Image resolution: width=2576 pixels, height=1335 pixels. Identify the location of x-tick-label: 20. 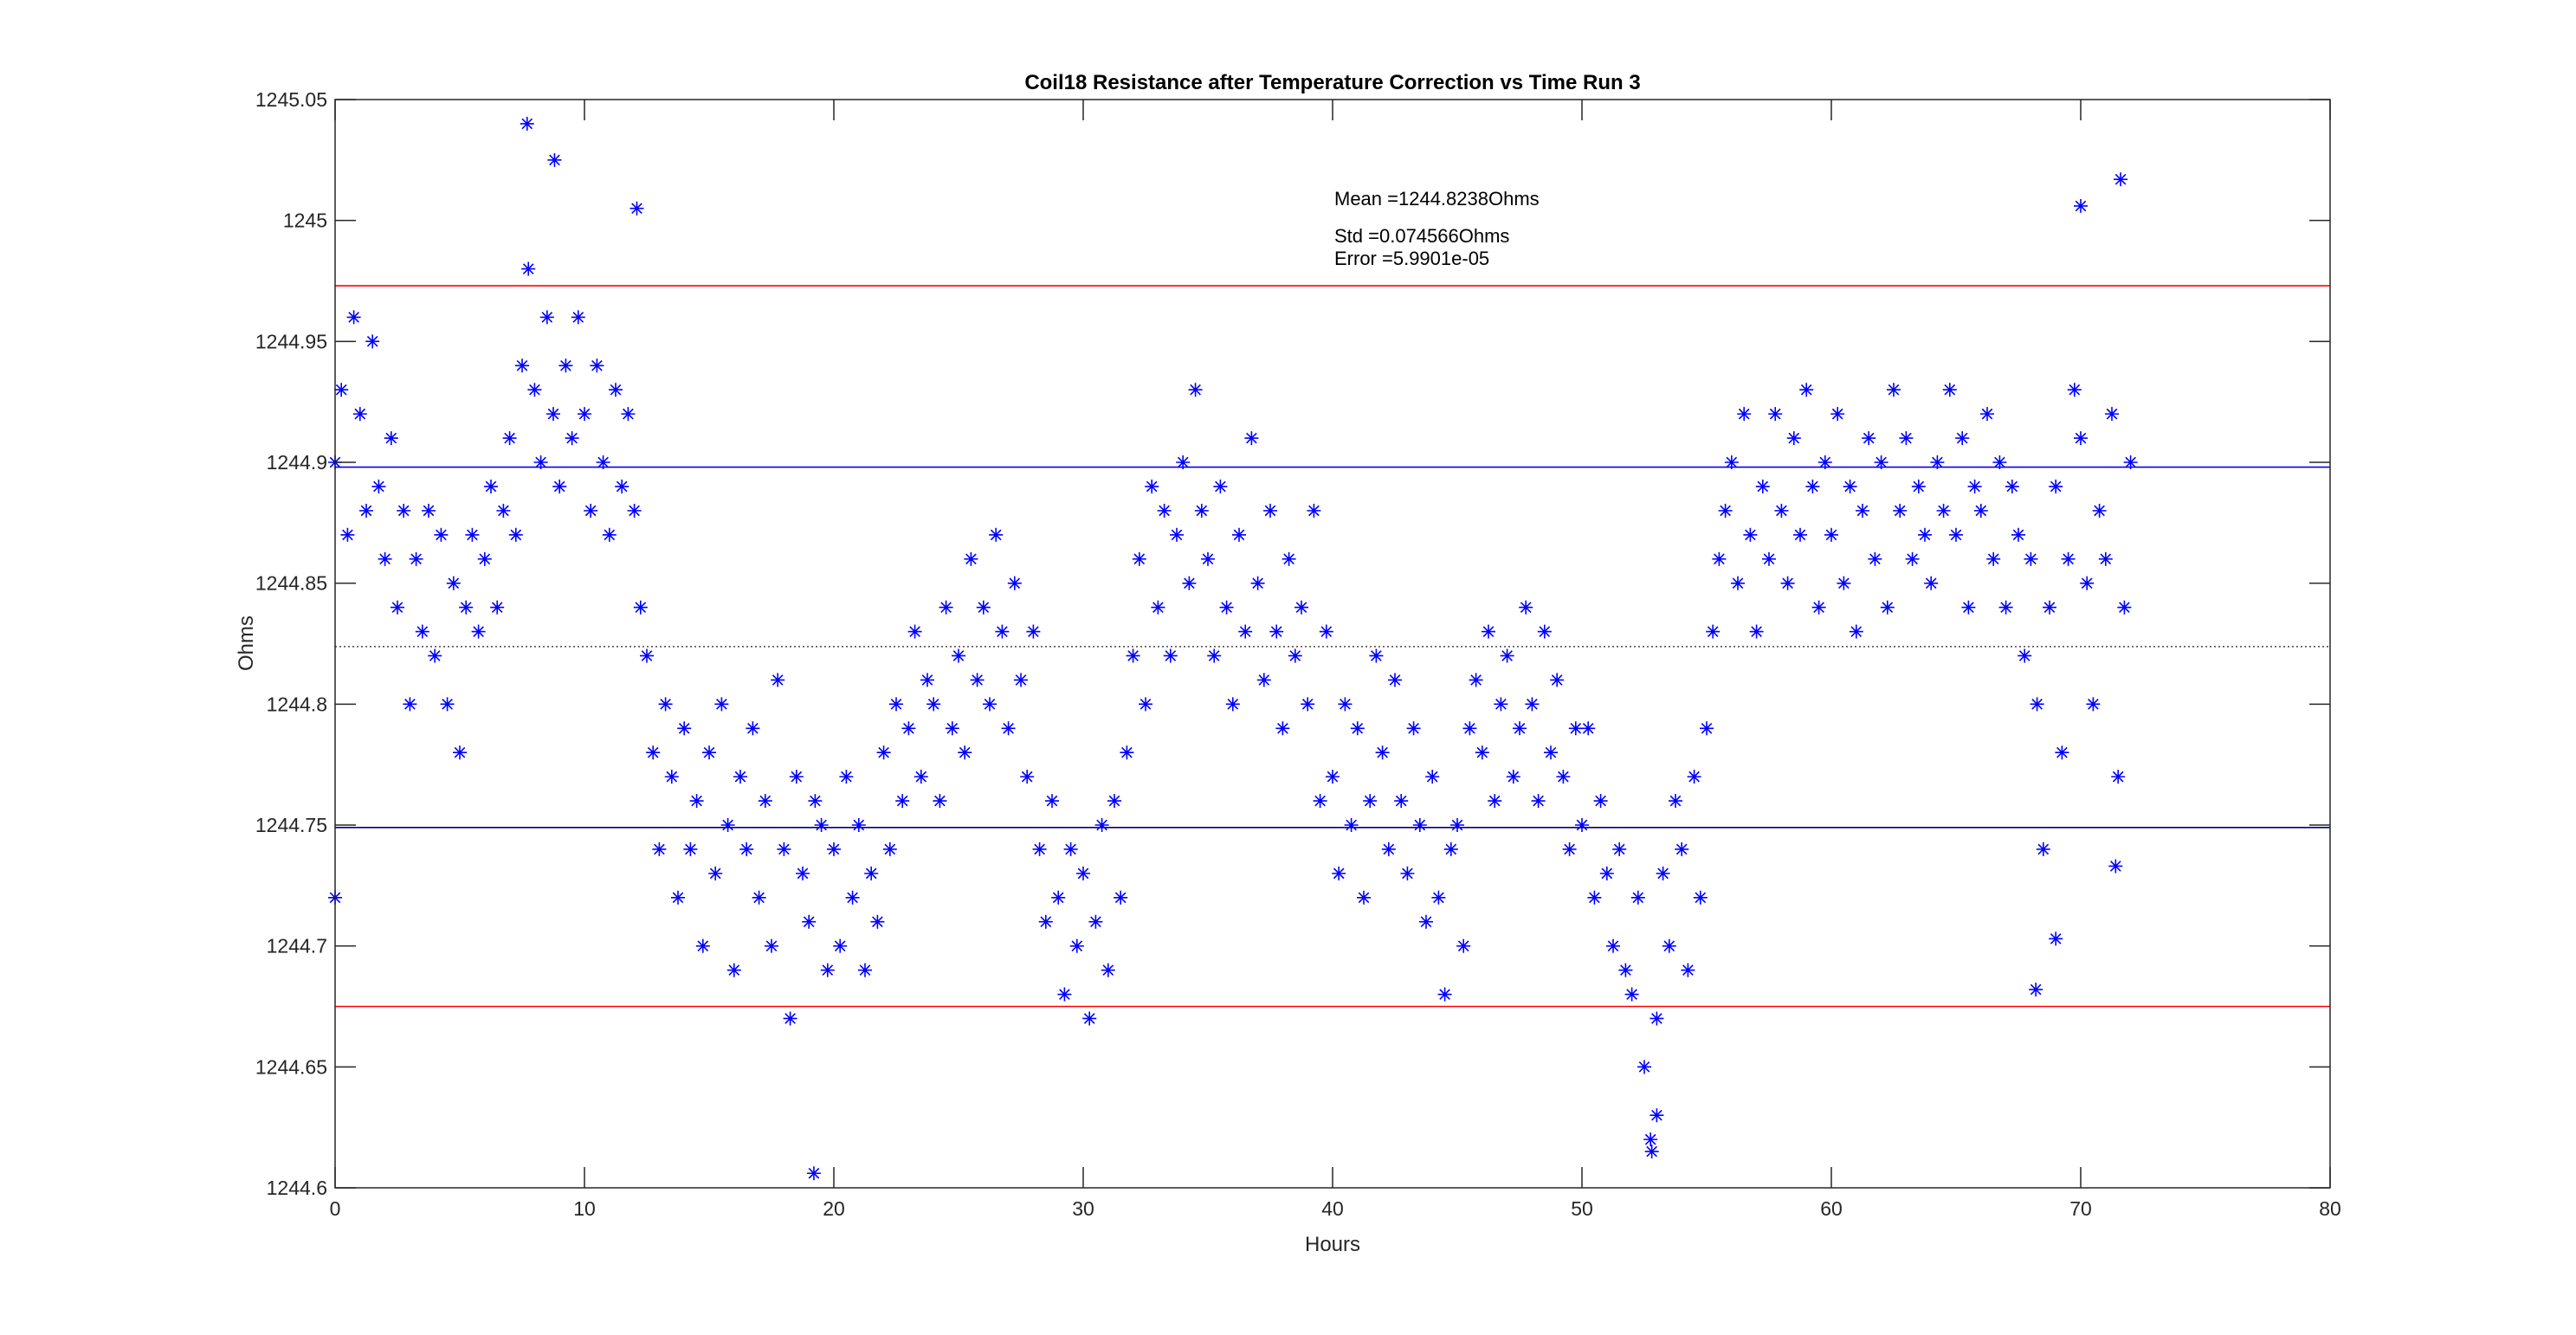
(834, 1208).